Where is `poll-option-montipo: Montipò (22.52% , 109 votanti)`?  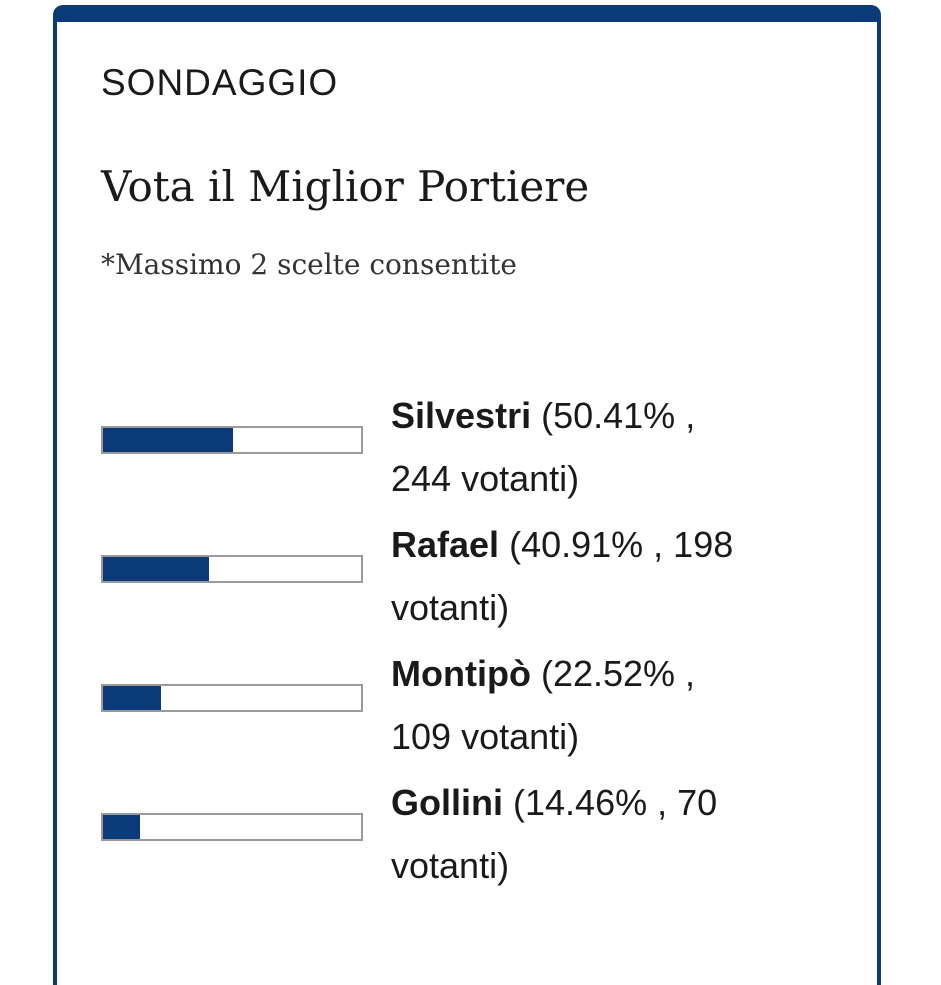
poll-option-montipo: Montipò (22.52% , 109 votanti) is located at coordinates (481, 705).